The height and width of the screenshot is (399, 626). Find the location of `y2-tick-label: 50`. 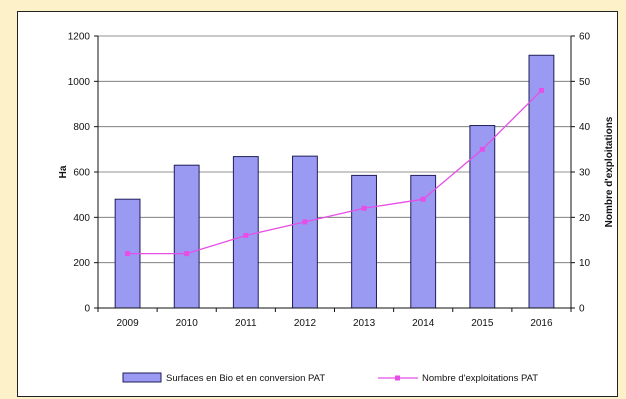

y2-tick-label: 50 is located at coordinates (585, 82).